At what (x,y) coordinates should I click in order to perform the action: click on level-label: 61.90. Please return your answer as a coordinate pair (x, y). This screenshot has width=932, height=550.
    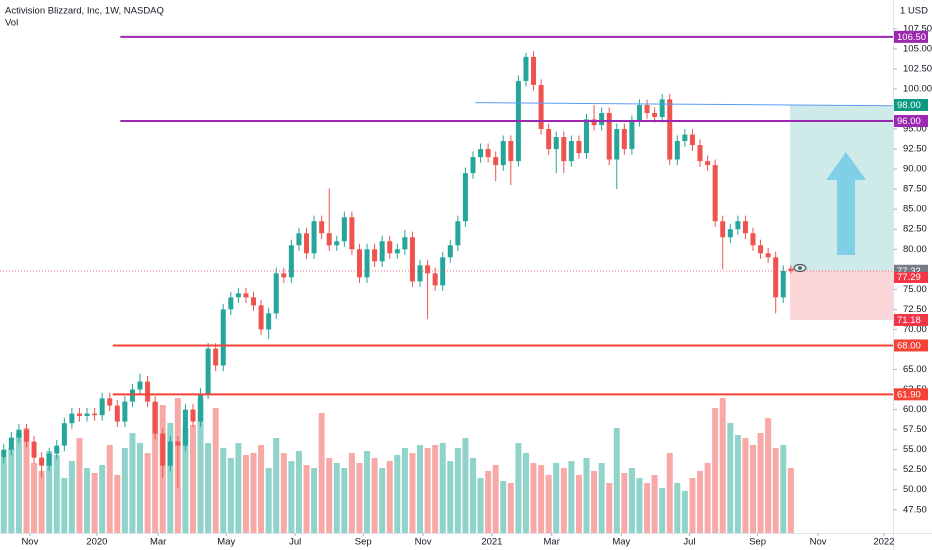
    Looking at the image, I should click on (909, 394).